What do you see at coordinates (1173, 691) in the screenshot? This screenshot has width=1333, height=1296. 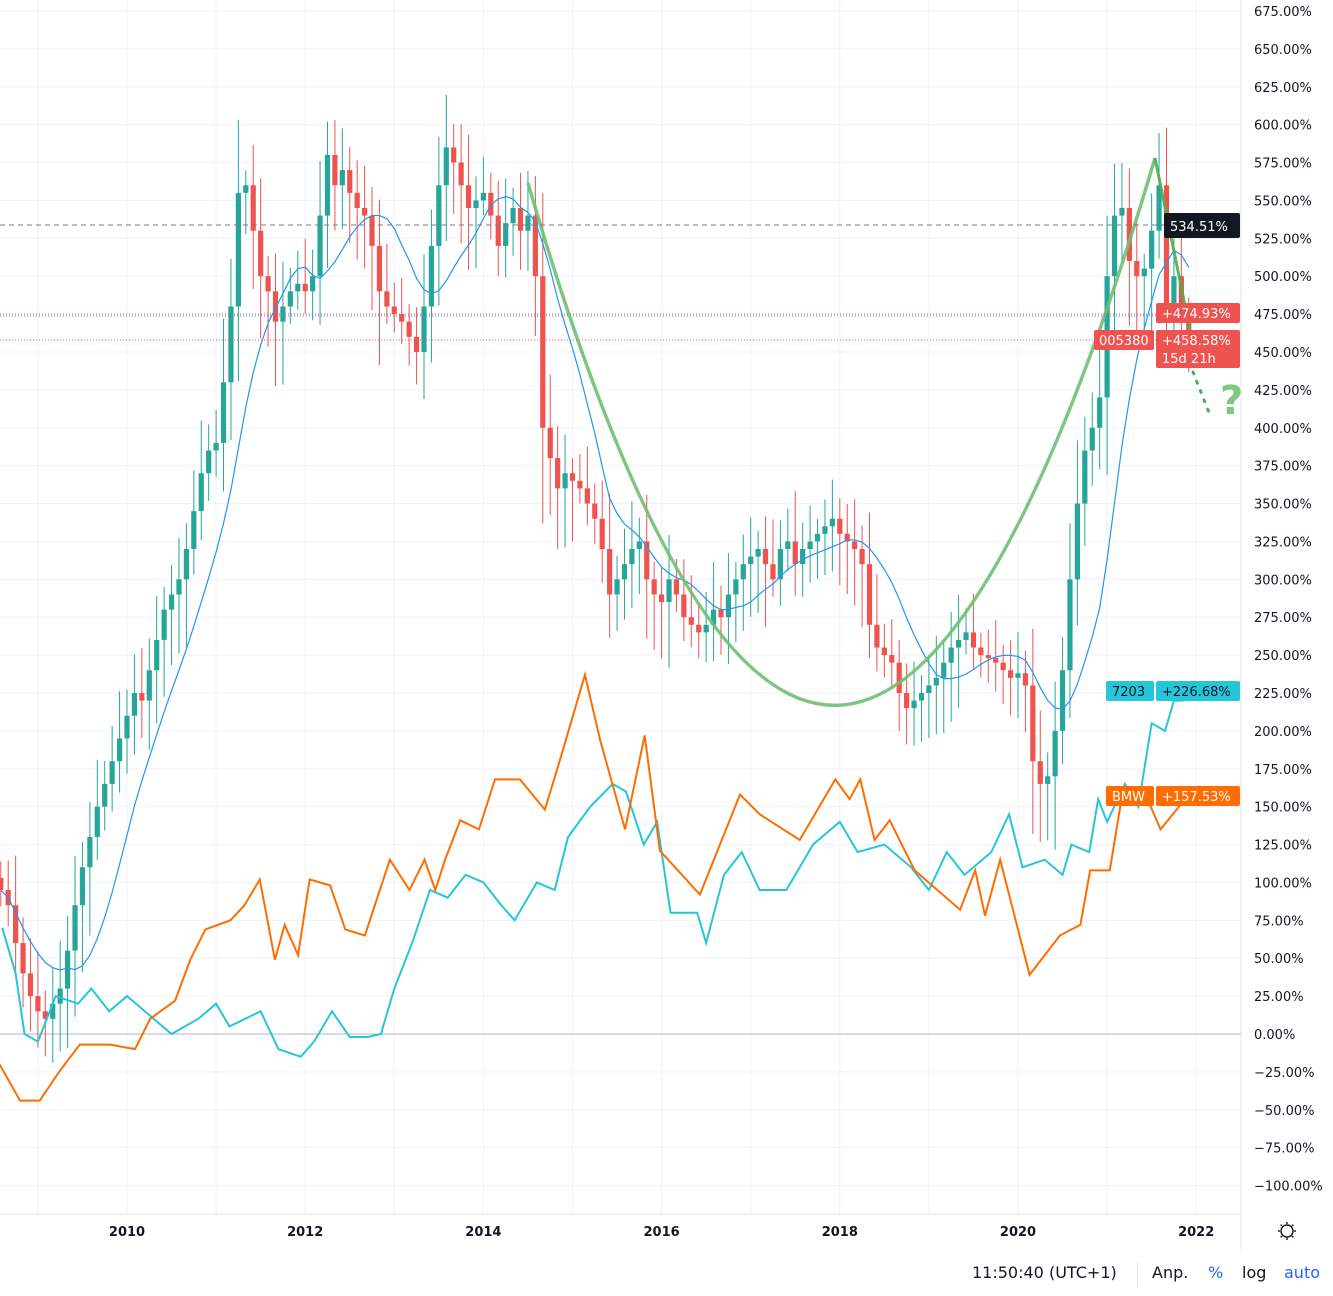 I see `series-tag-7203: 7203 +226.68%` at bounding box center [1173, 691].